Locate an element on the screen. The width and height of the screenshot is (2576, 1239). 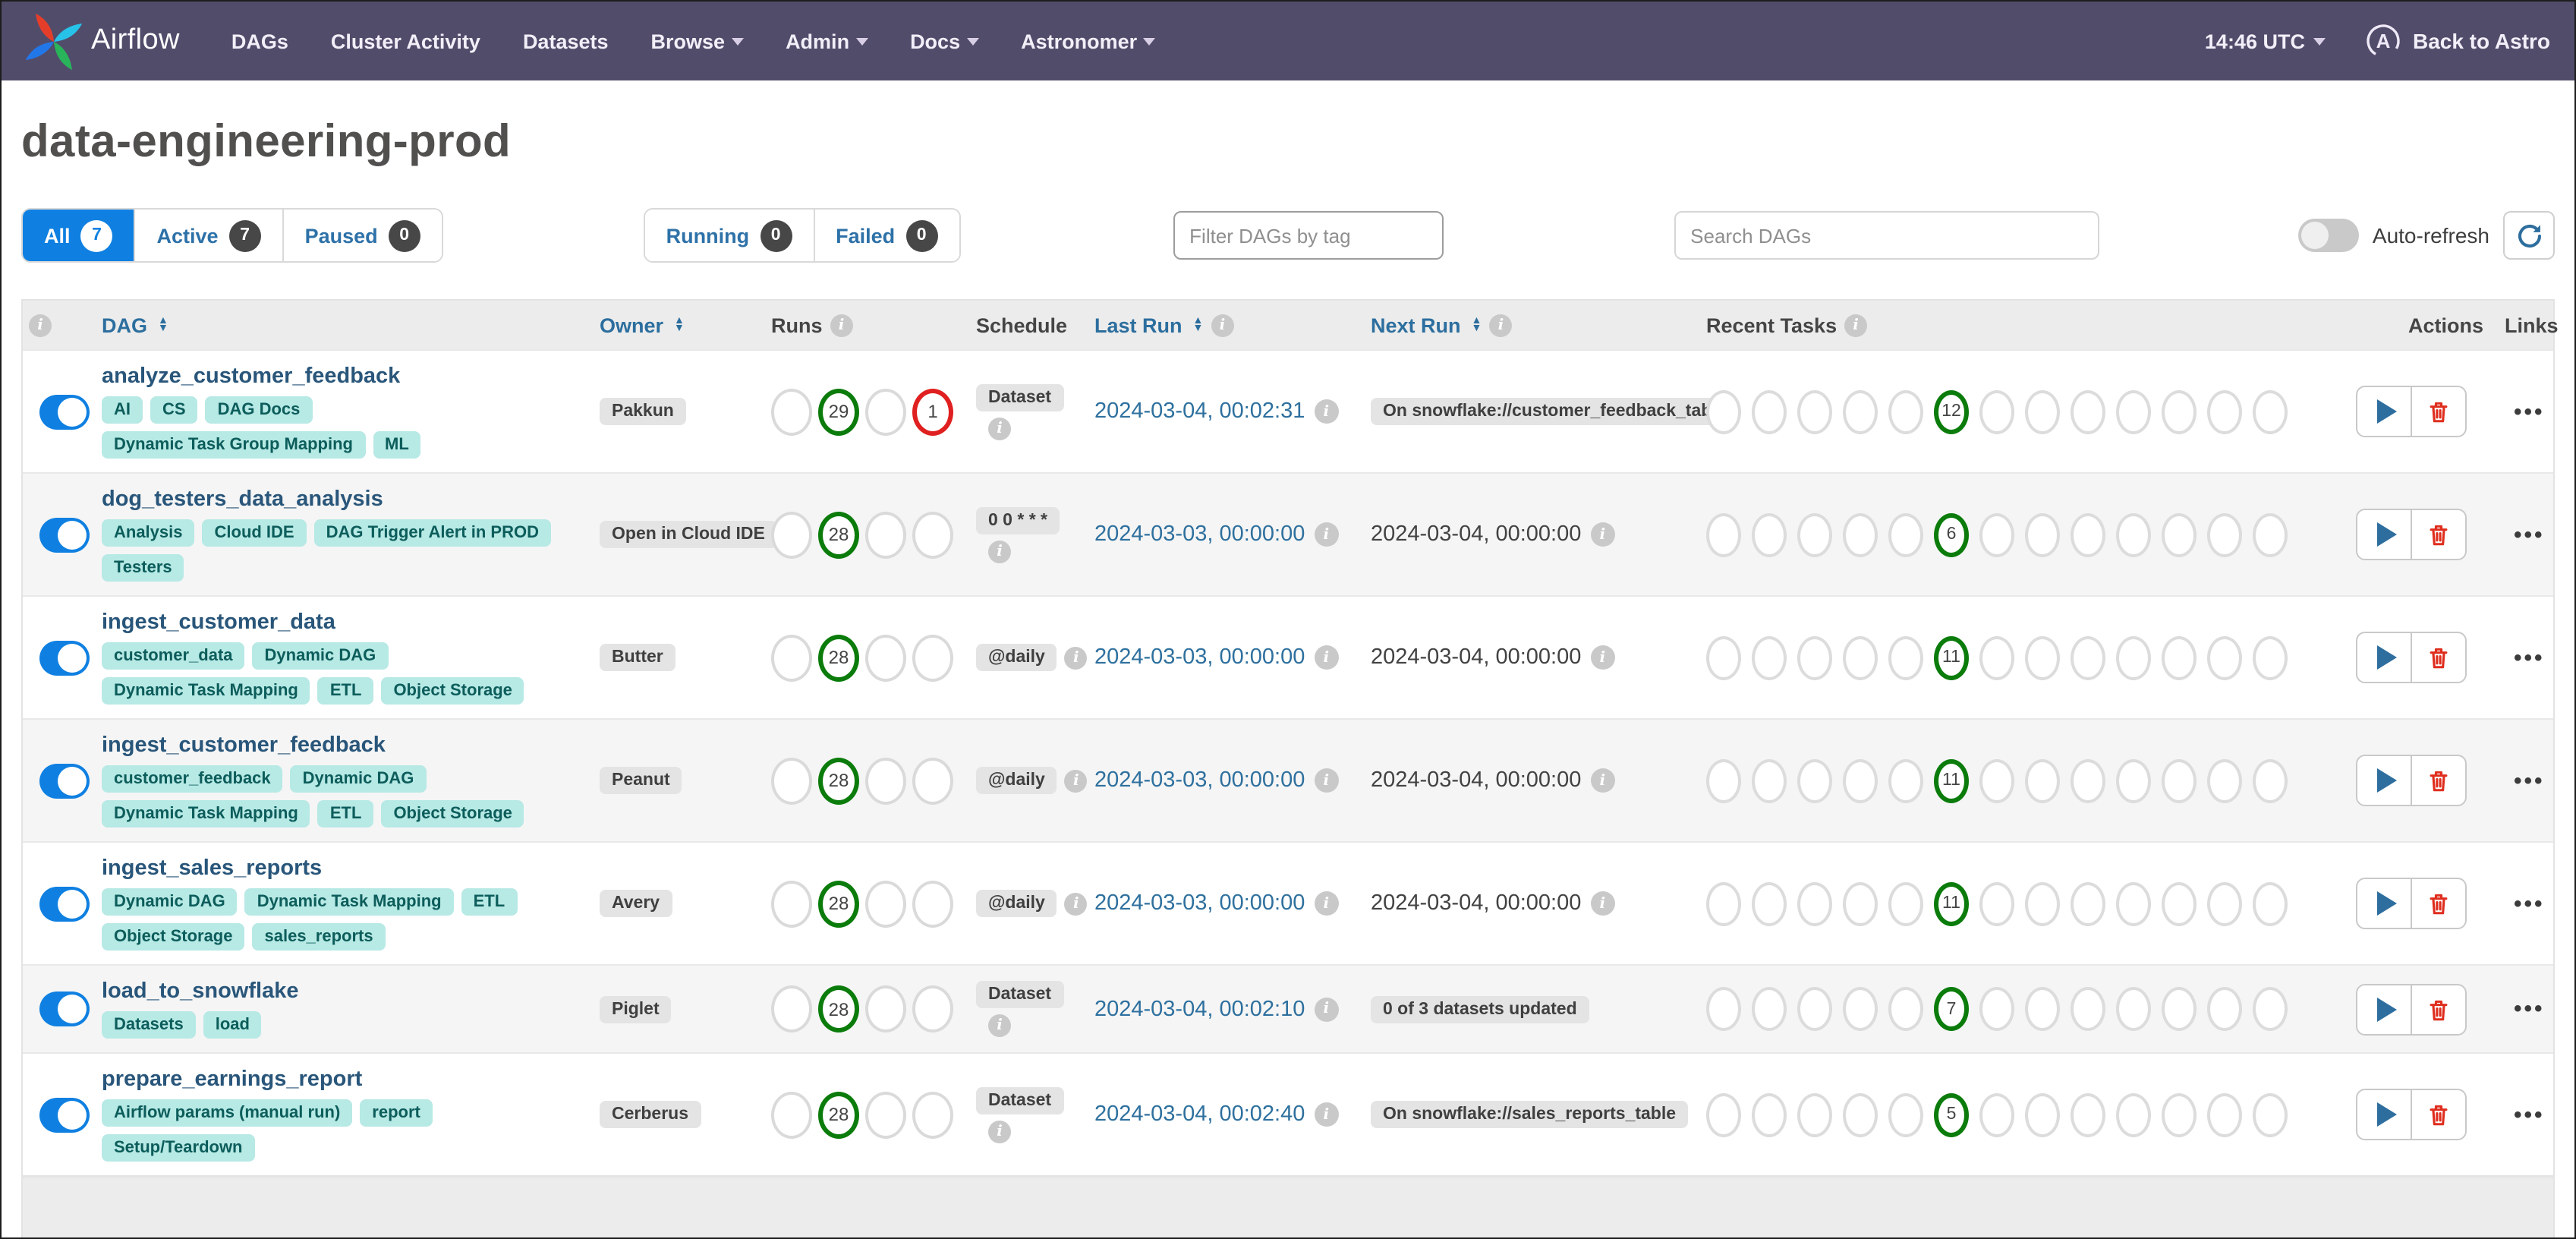
dag-tag: ML is located at coordinates (397, 445).